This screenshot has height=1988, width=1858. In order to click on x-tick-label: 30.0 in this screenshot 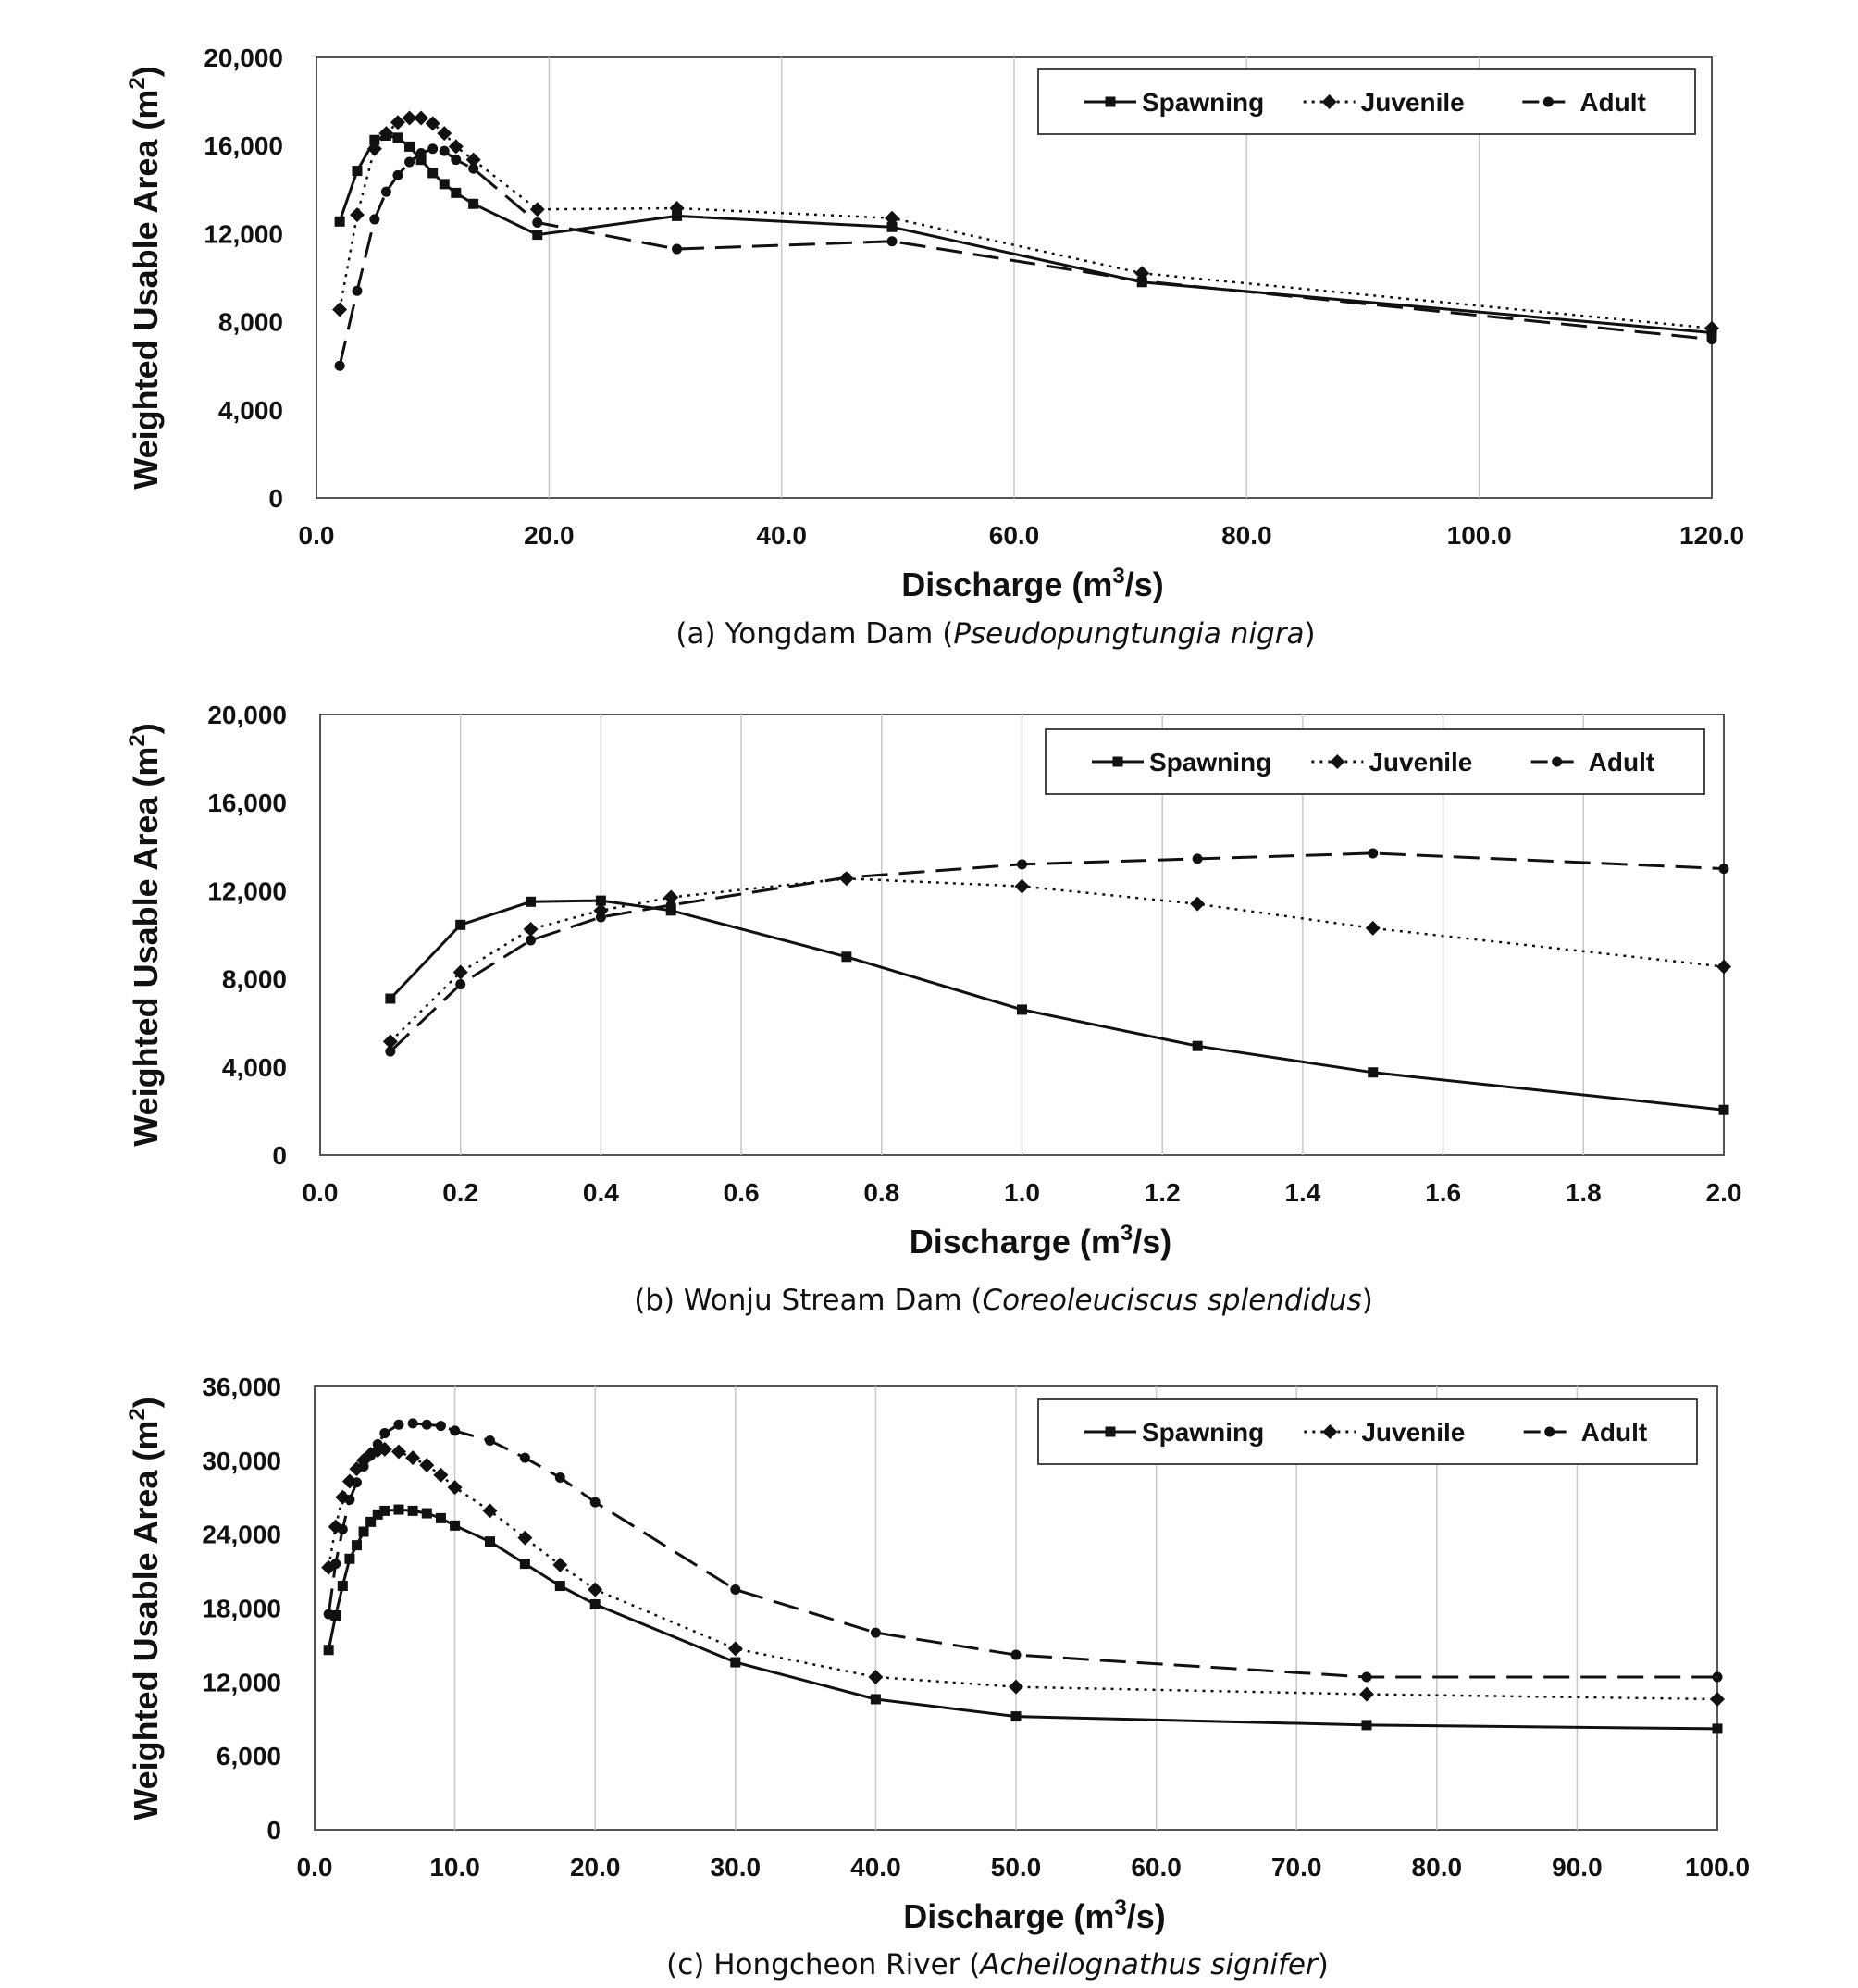, I will do `click(736, 1867)`.